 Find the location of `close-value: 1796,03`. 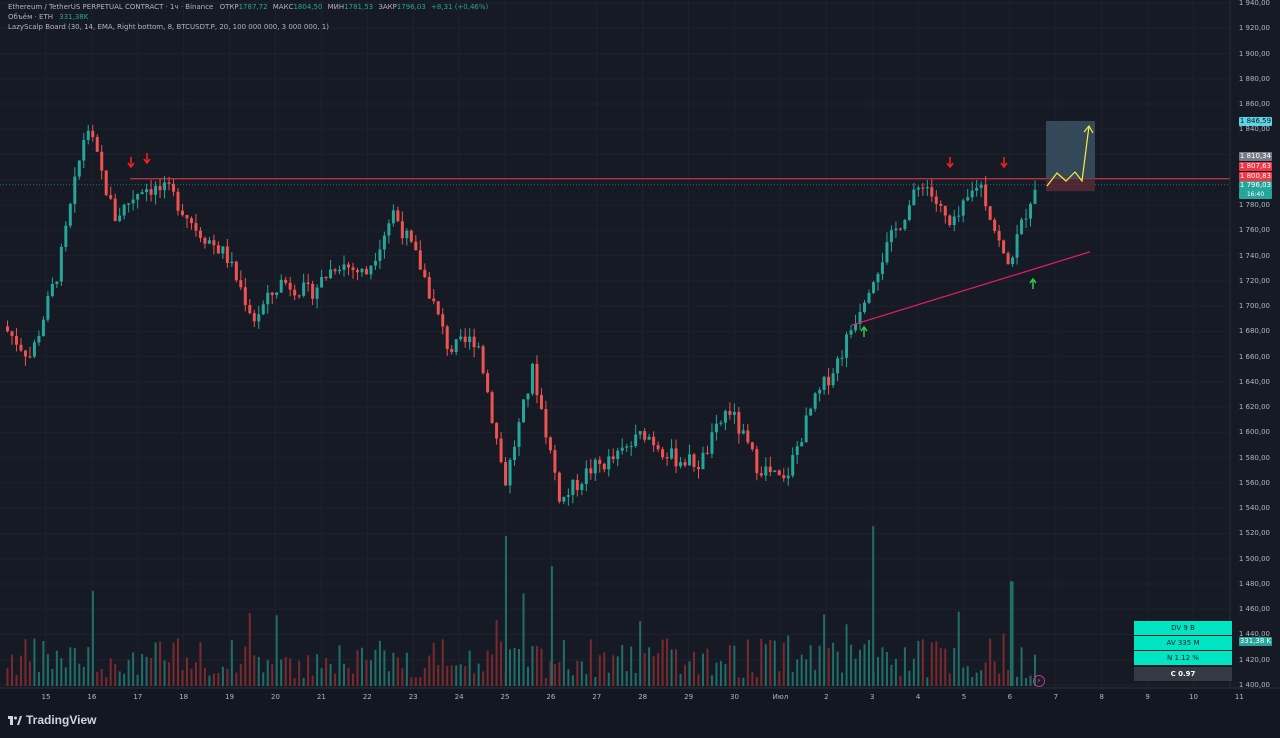

close-value: 1796,03 is located at coordinates (411, 7).